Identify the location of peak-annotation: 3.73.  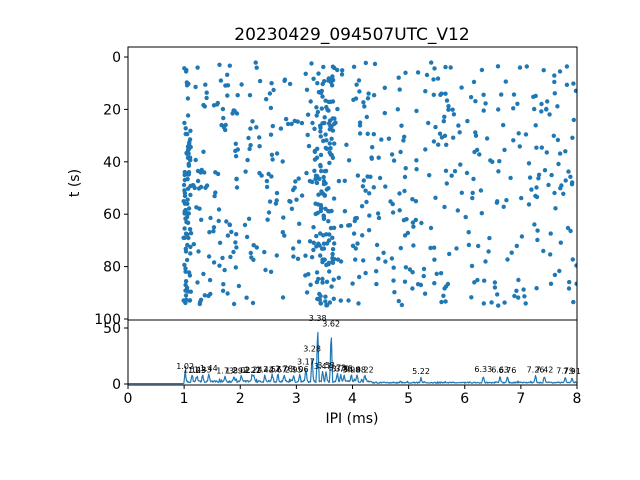
(337, 367).